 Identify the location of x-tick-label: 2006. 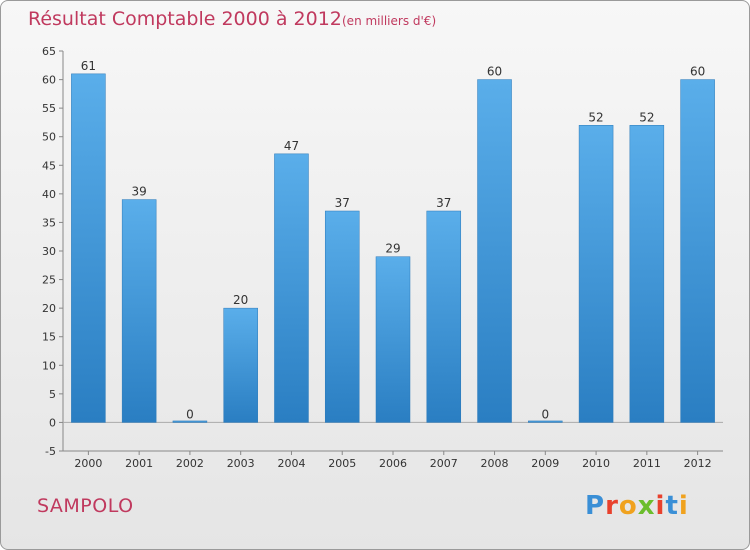
(393, 463).